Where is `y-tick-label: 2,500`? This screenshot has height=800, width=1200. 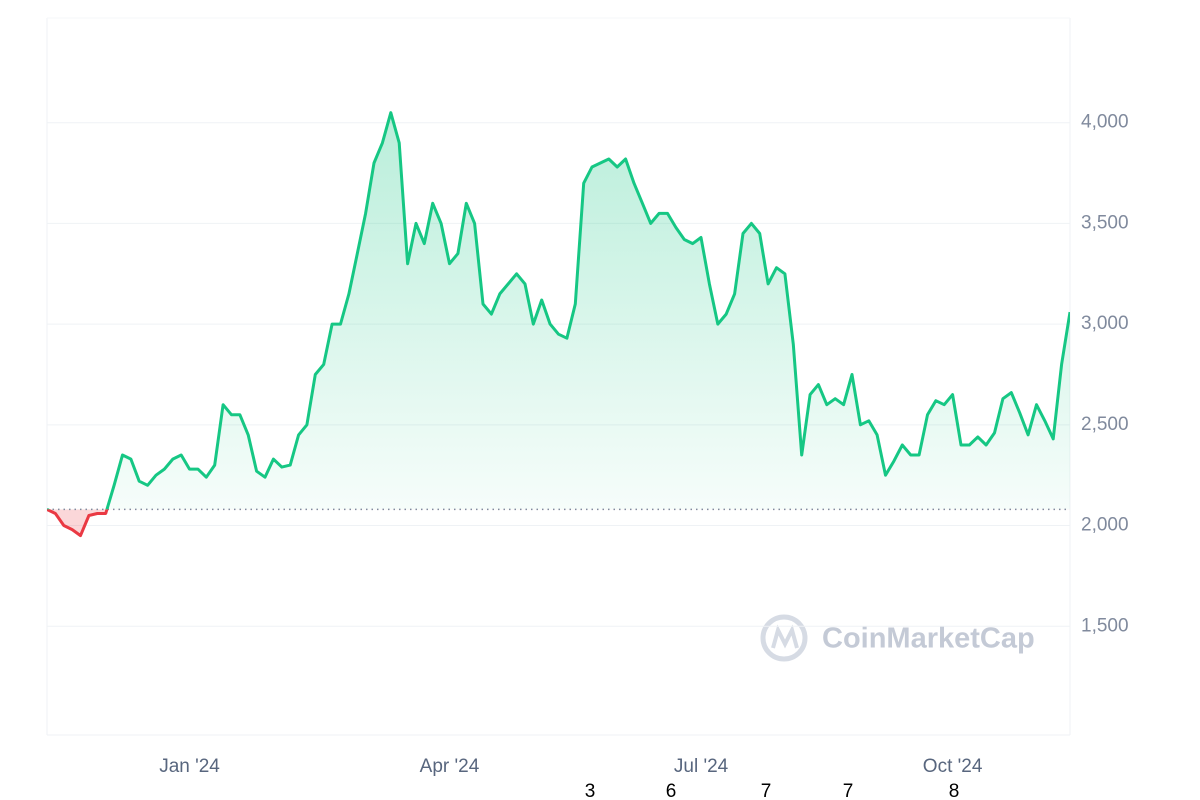
y-tick-label: 2,500 is located at coordinates (1105, 424).